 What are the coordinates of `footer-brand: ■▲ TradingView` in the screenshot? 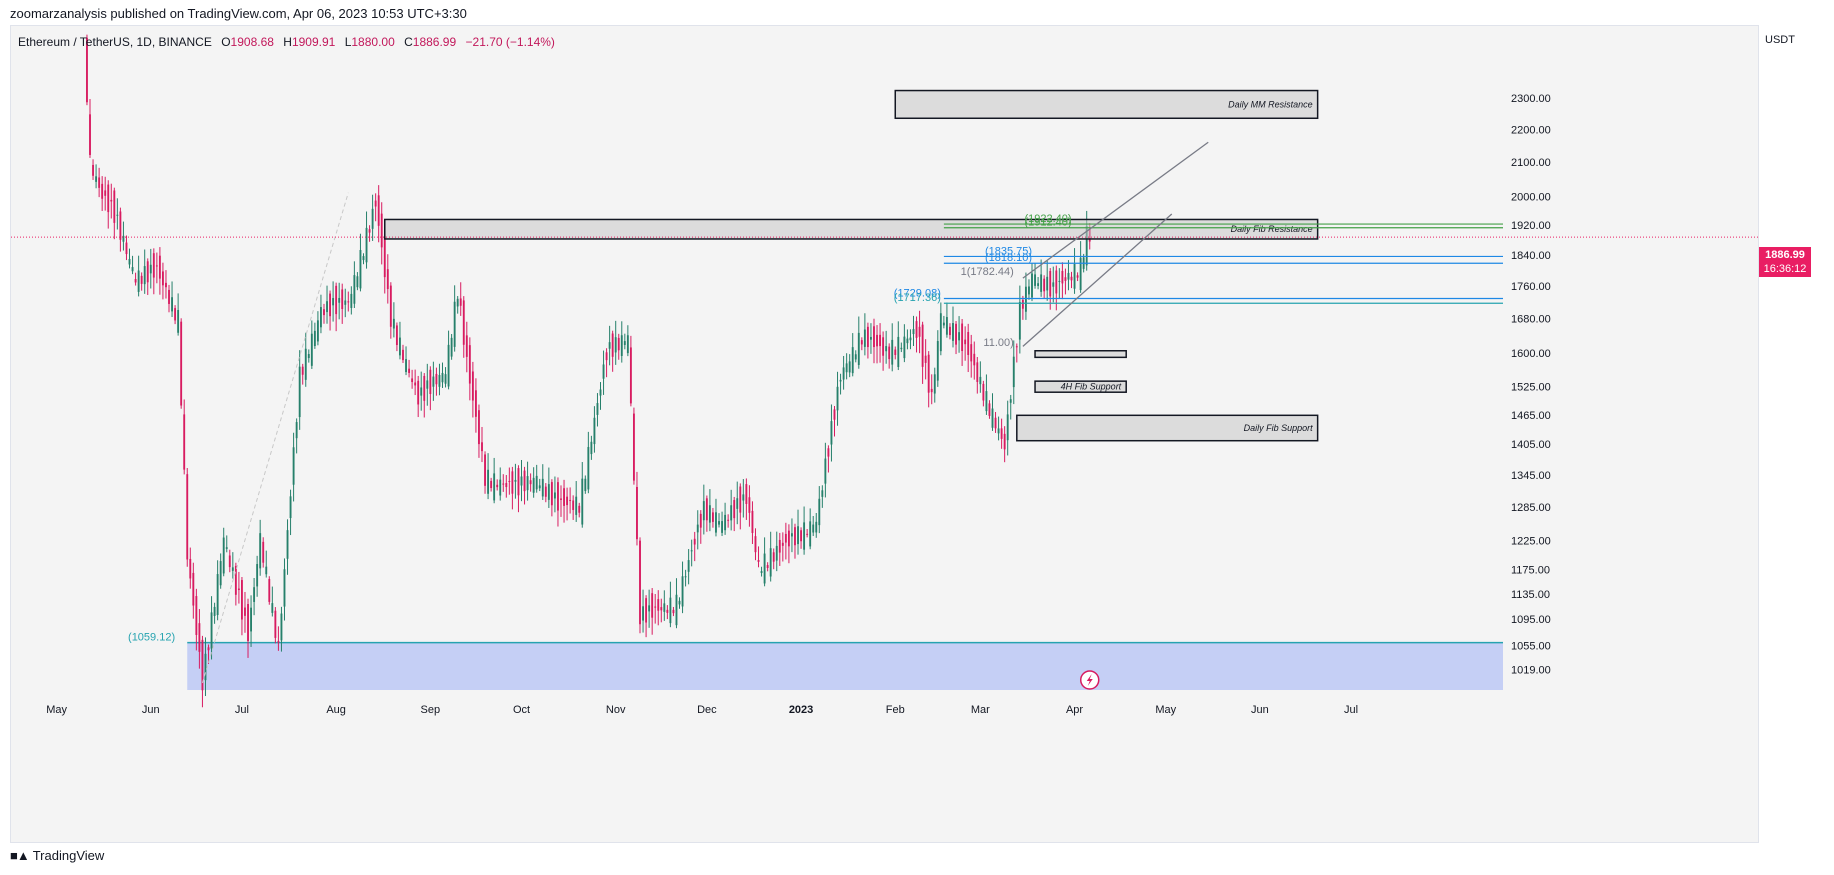 It's located at (57, 855).